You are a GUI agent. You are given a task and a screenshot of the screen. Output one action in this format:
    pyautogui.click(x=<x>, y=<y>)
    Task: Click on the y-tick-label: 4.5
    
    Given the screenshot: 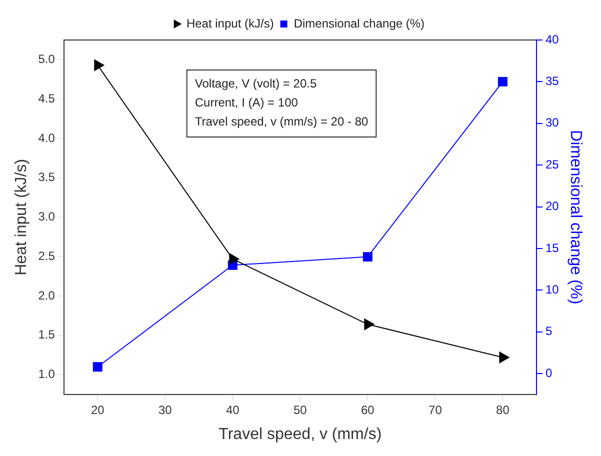 What is the action you would take?
    pyautogui.click(x=47, y=98)
    